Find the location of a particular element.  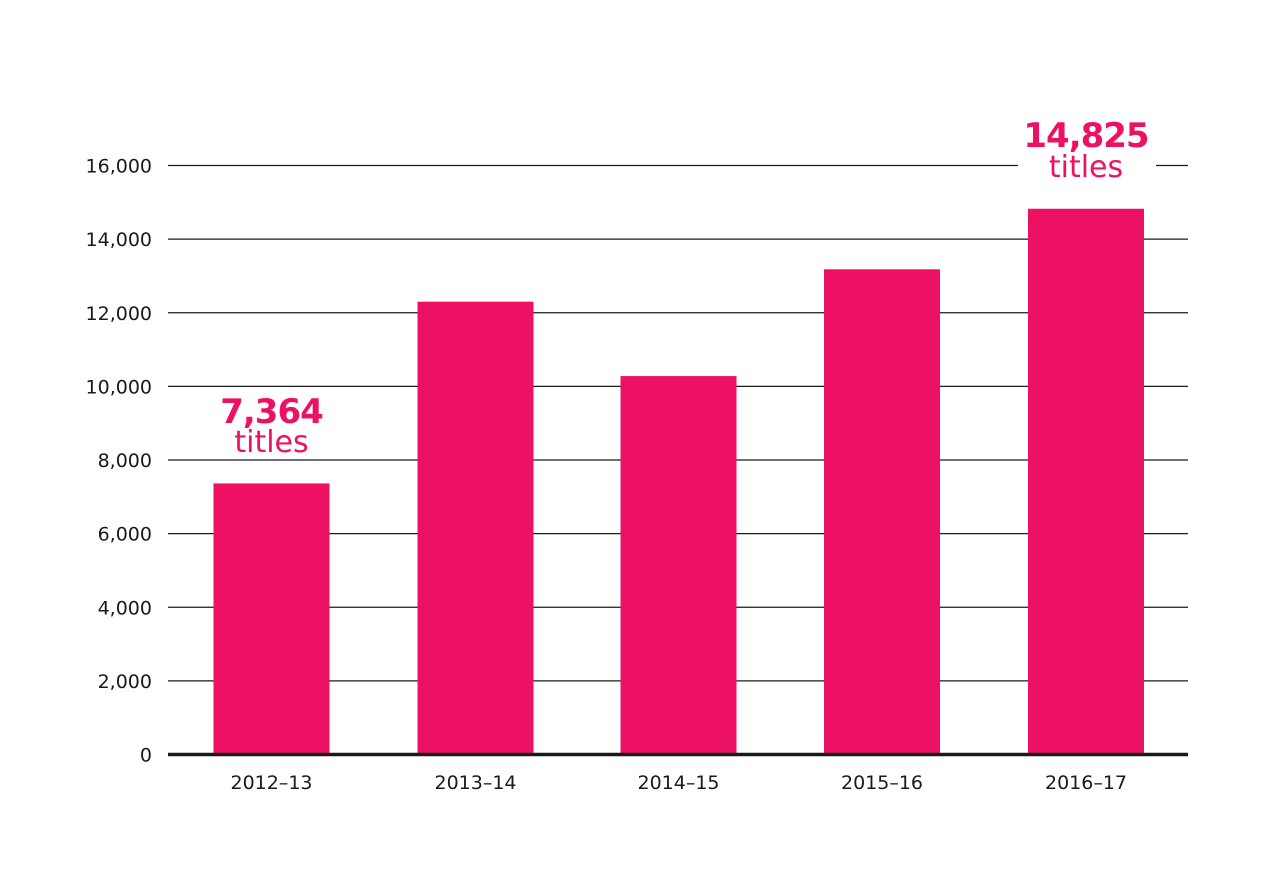

x-tick-label: 2016–17 is located at coordinates (1086, 783).